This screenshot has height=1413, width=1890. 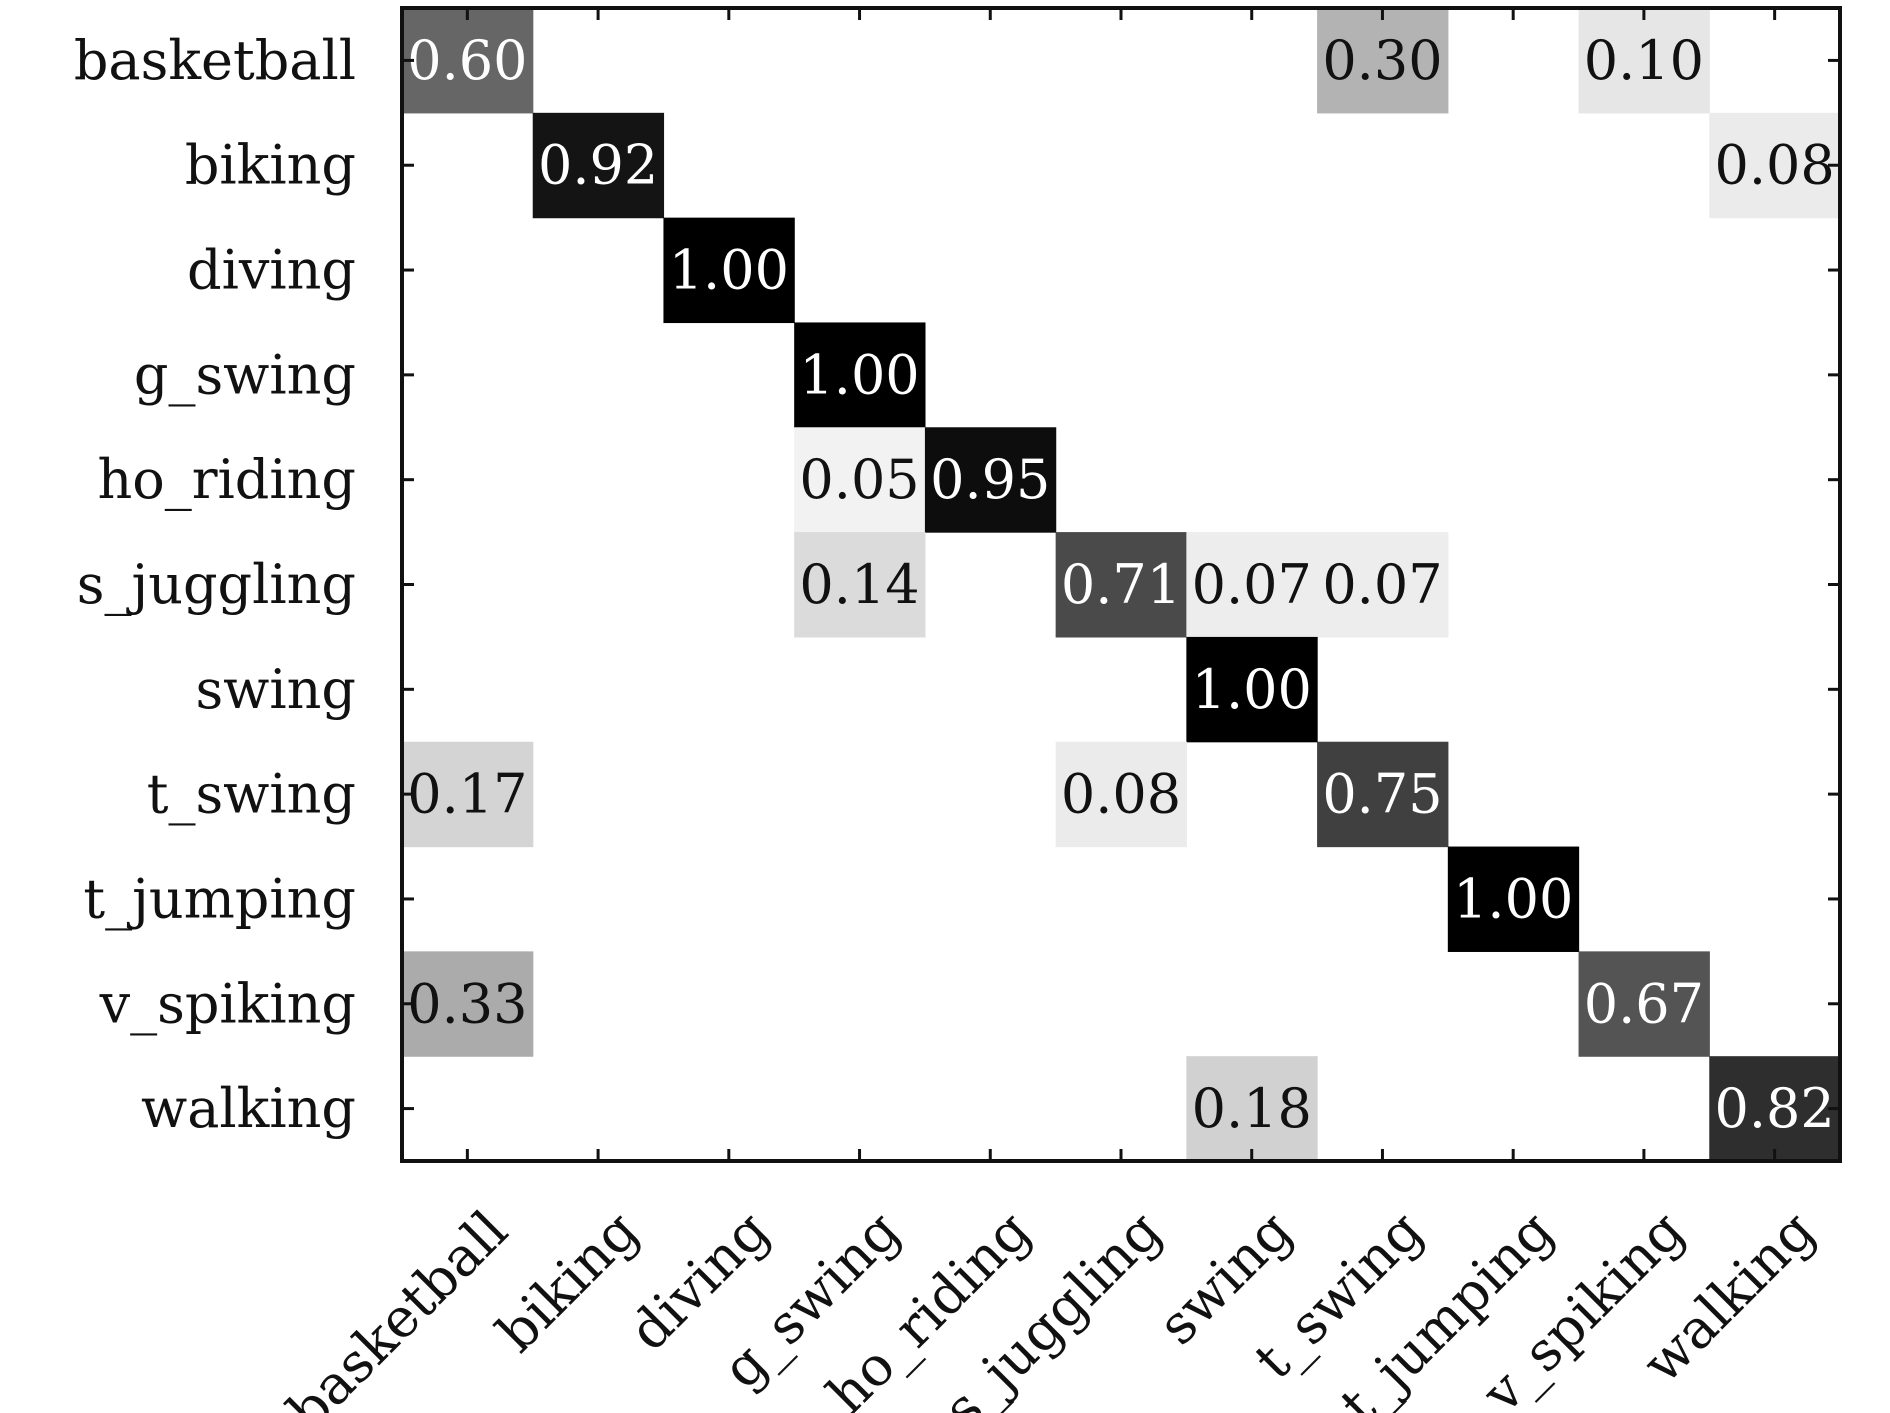 What do you see at coordinates (219, 898) in the screenshot?
I see `y-tick-label: t_jumping` at bounding box center [219, 898].